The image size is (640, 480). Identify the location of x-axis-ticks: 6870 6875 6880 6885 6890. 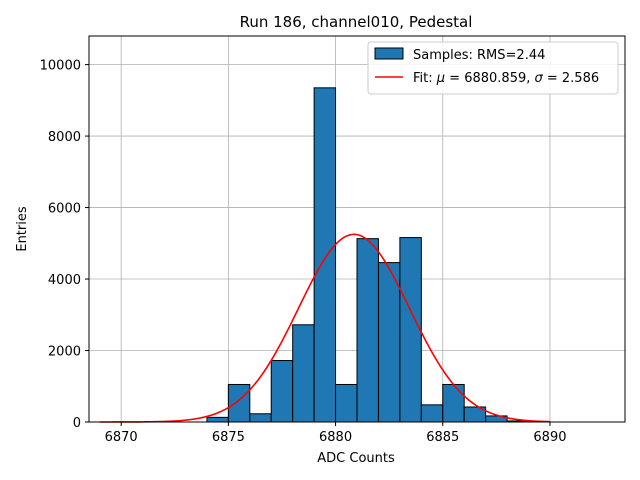
(336, 433).